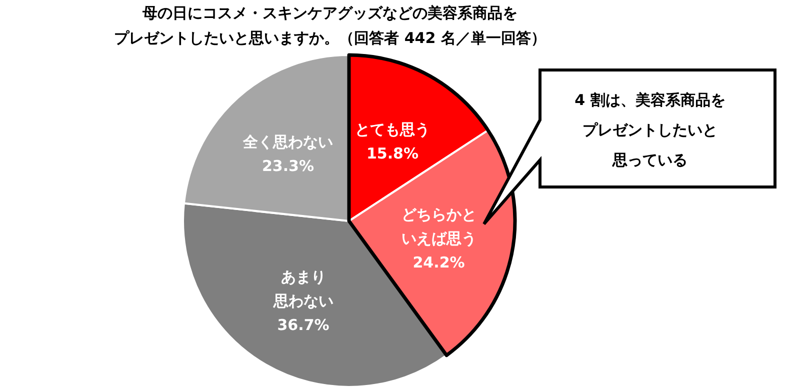 The height and width of the screenshot is (391, 800). Describe the element at coordinates (438, 263) in the screenshot. I see `data-label: 24.2%` at that location.